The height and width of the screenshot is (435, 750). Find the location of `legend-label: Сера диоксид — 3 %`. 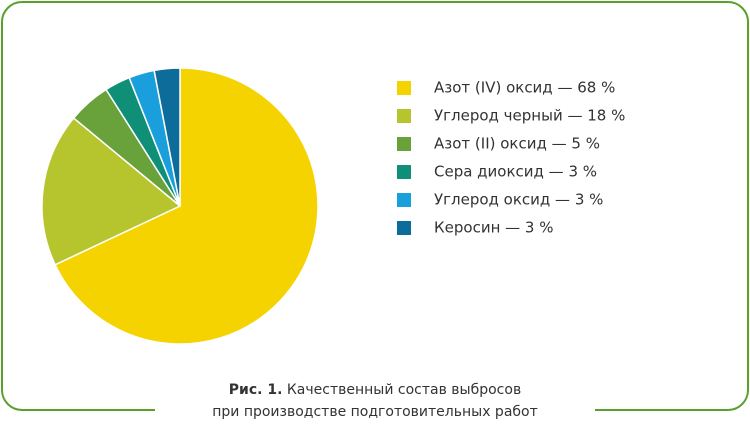

legend-label: Сера диоксид — 3 % is located at coordinates (515, 172).